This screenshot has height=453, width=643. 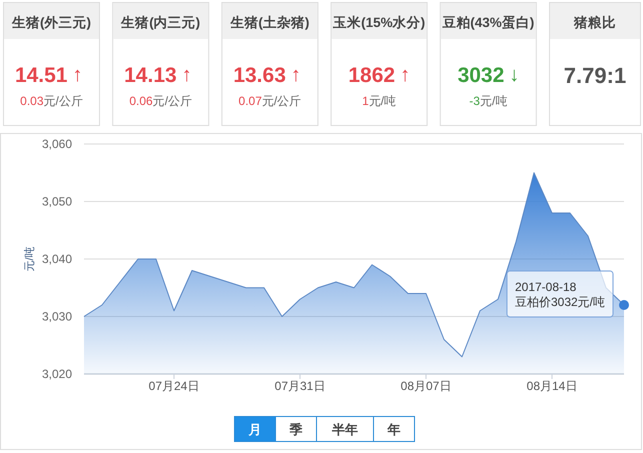 What do you see at coordinates (481, 75) in the screenshot?
I see `text: 3032` at bounding box center [481, 75].